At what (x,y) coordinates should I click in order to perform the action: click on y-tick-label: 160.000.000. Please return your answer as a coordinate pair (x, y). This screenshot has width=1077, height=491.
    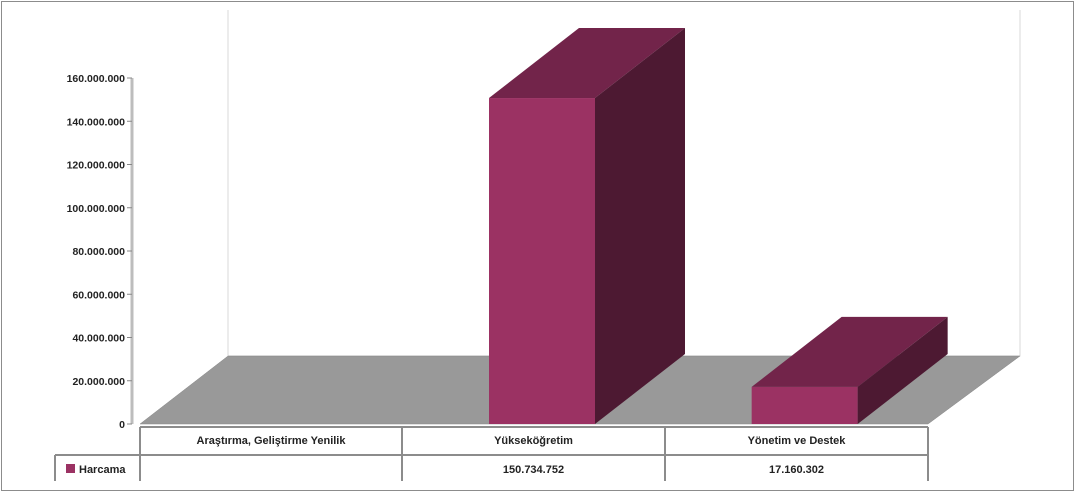
    Looking at the image, I should click on (96, 79).